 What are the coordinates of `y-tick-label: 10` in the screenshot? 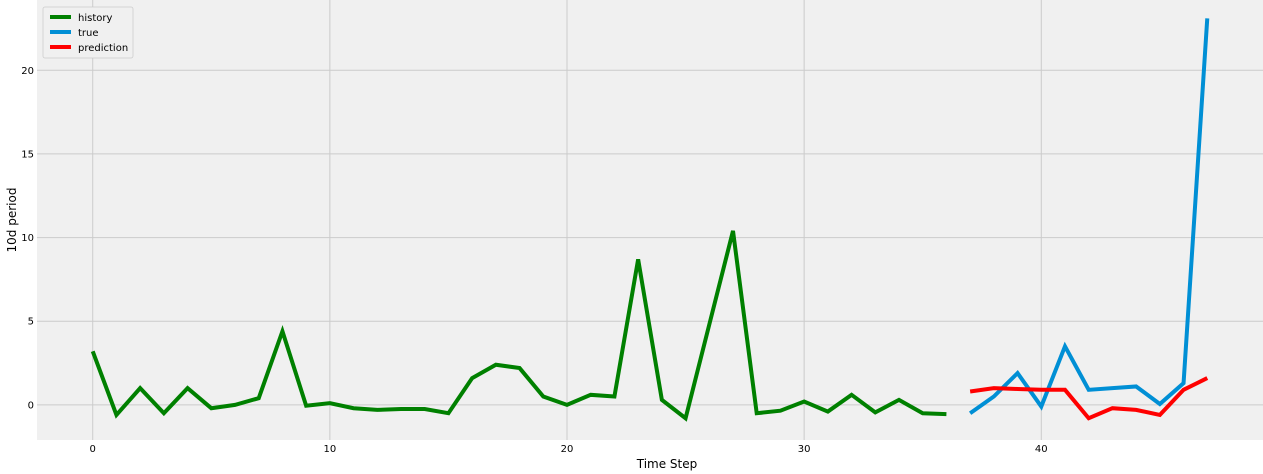 It's located at (27, 238).